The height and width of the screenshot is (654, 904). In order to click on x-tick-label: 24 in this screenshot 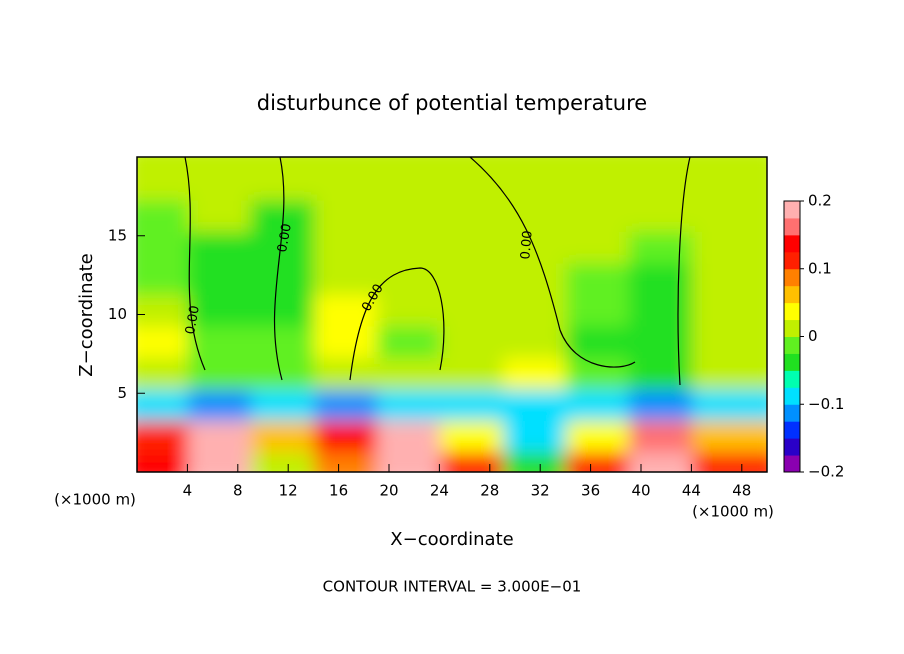, I will do `click(439, 491)`.